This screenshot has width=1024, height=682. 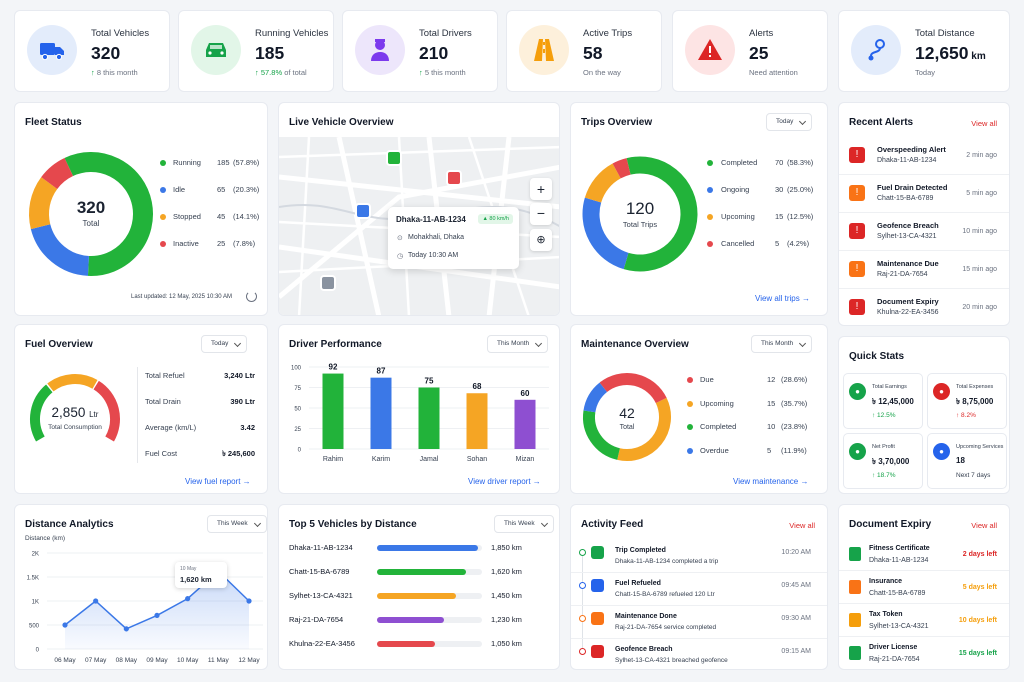 What do you see at coordinates (219, 660) in the screenshot?
I see `x-tick-label: 11 May` at bounding box center [219, 660].